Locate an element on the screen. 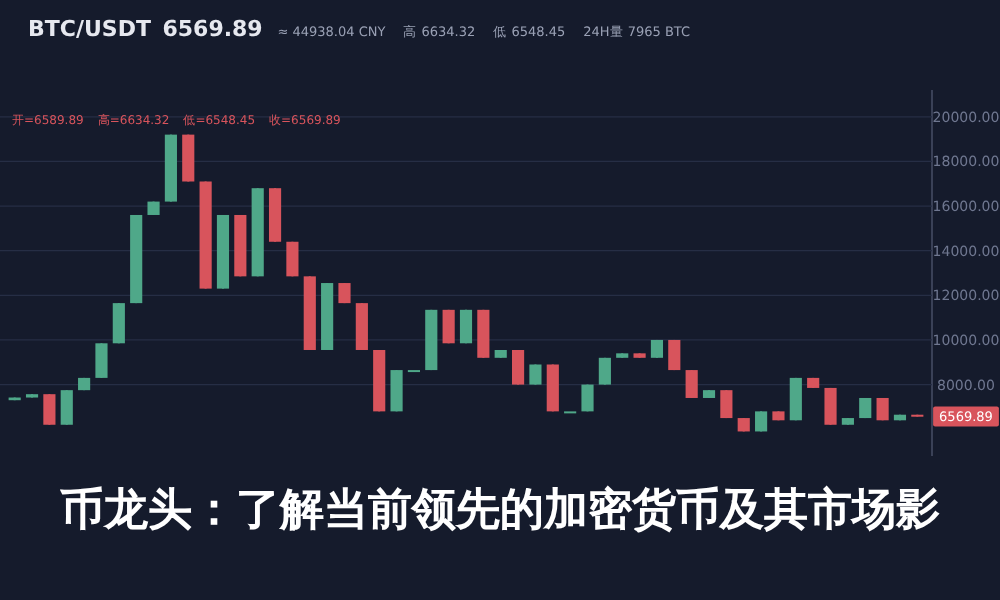  text: 币龙头：了解当前领先的加密货币及其市场影 is located at coordinates (499, 510).